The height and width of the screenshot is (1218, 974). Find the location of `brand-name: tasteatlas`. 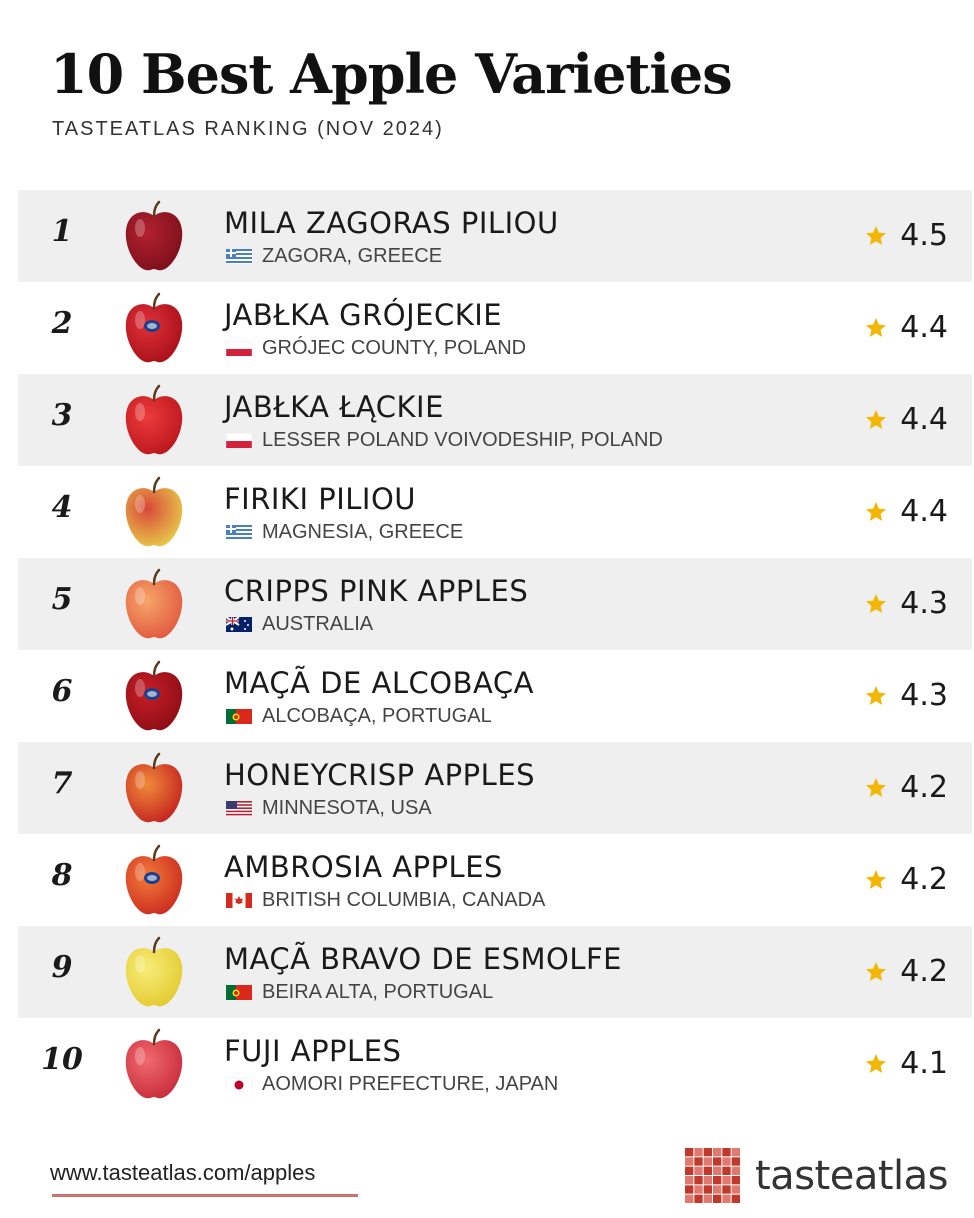

brand-name: tasteatlas is located at coordinates (852, 1176).